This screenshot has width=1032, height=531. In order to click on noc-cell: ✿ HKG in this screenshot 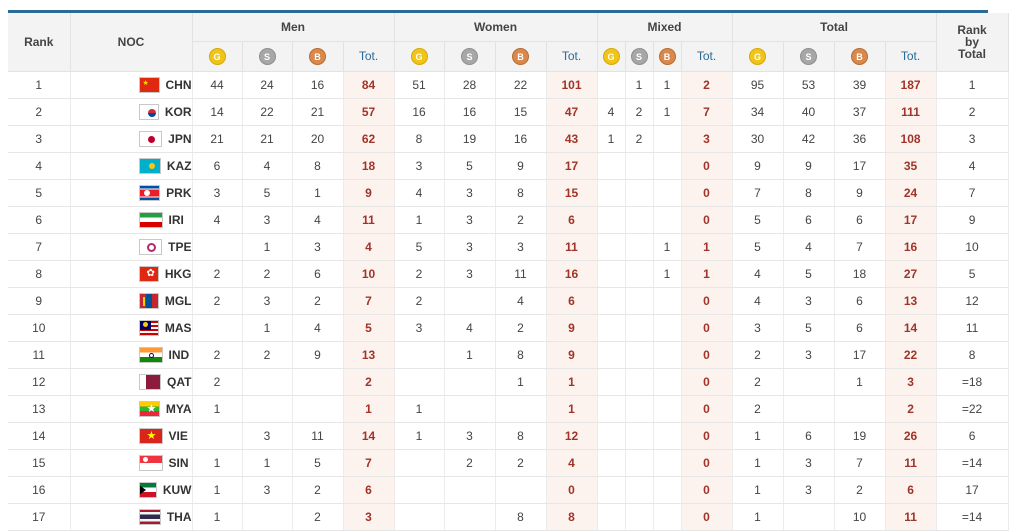, I will do `click(131, 274)`.